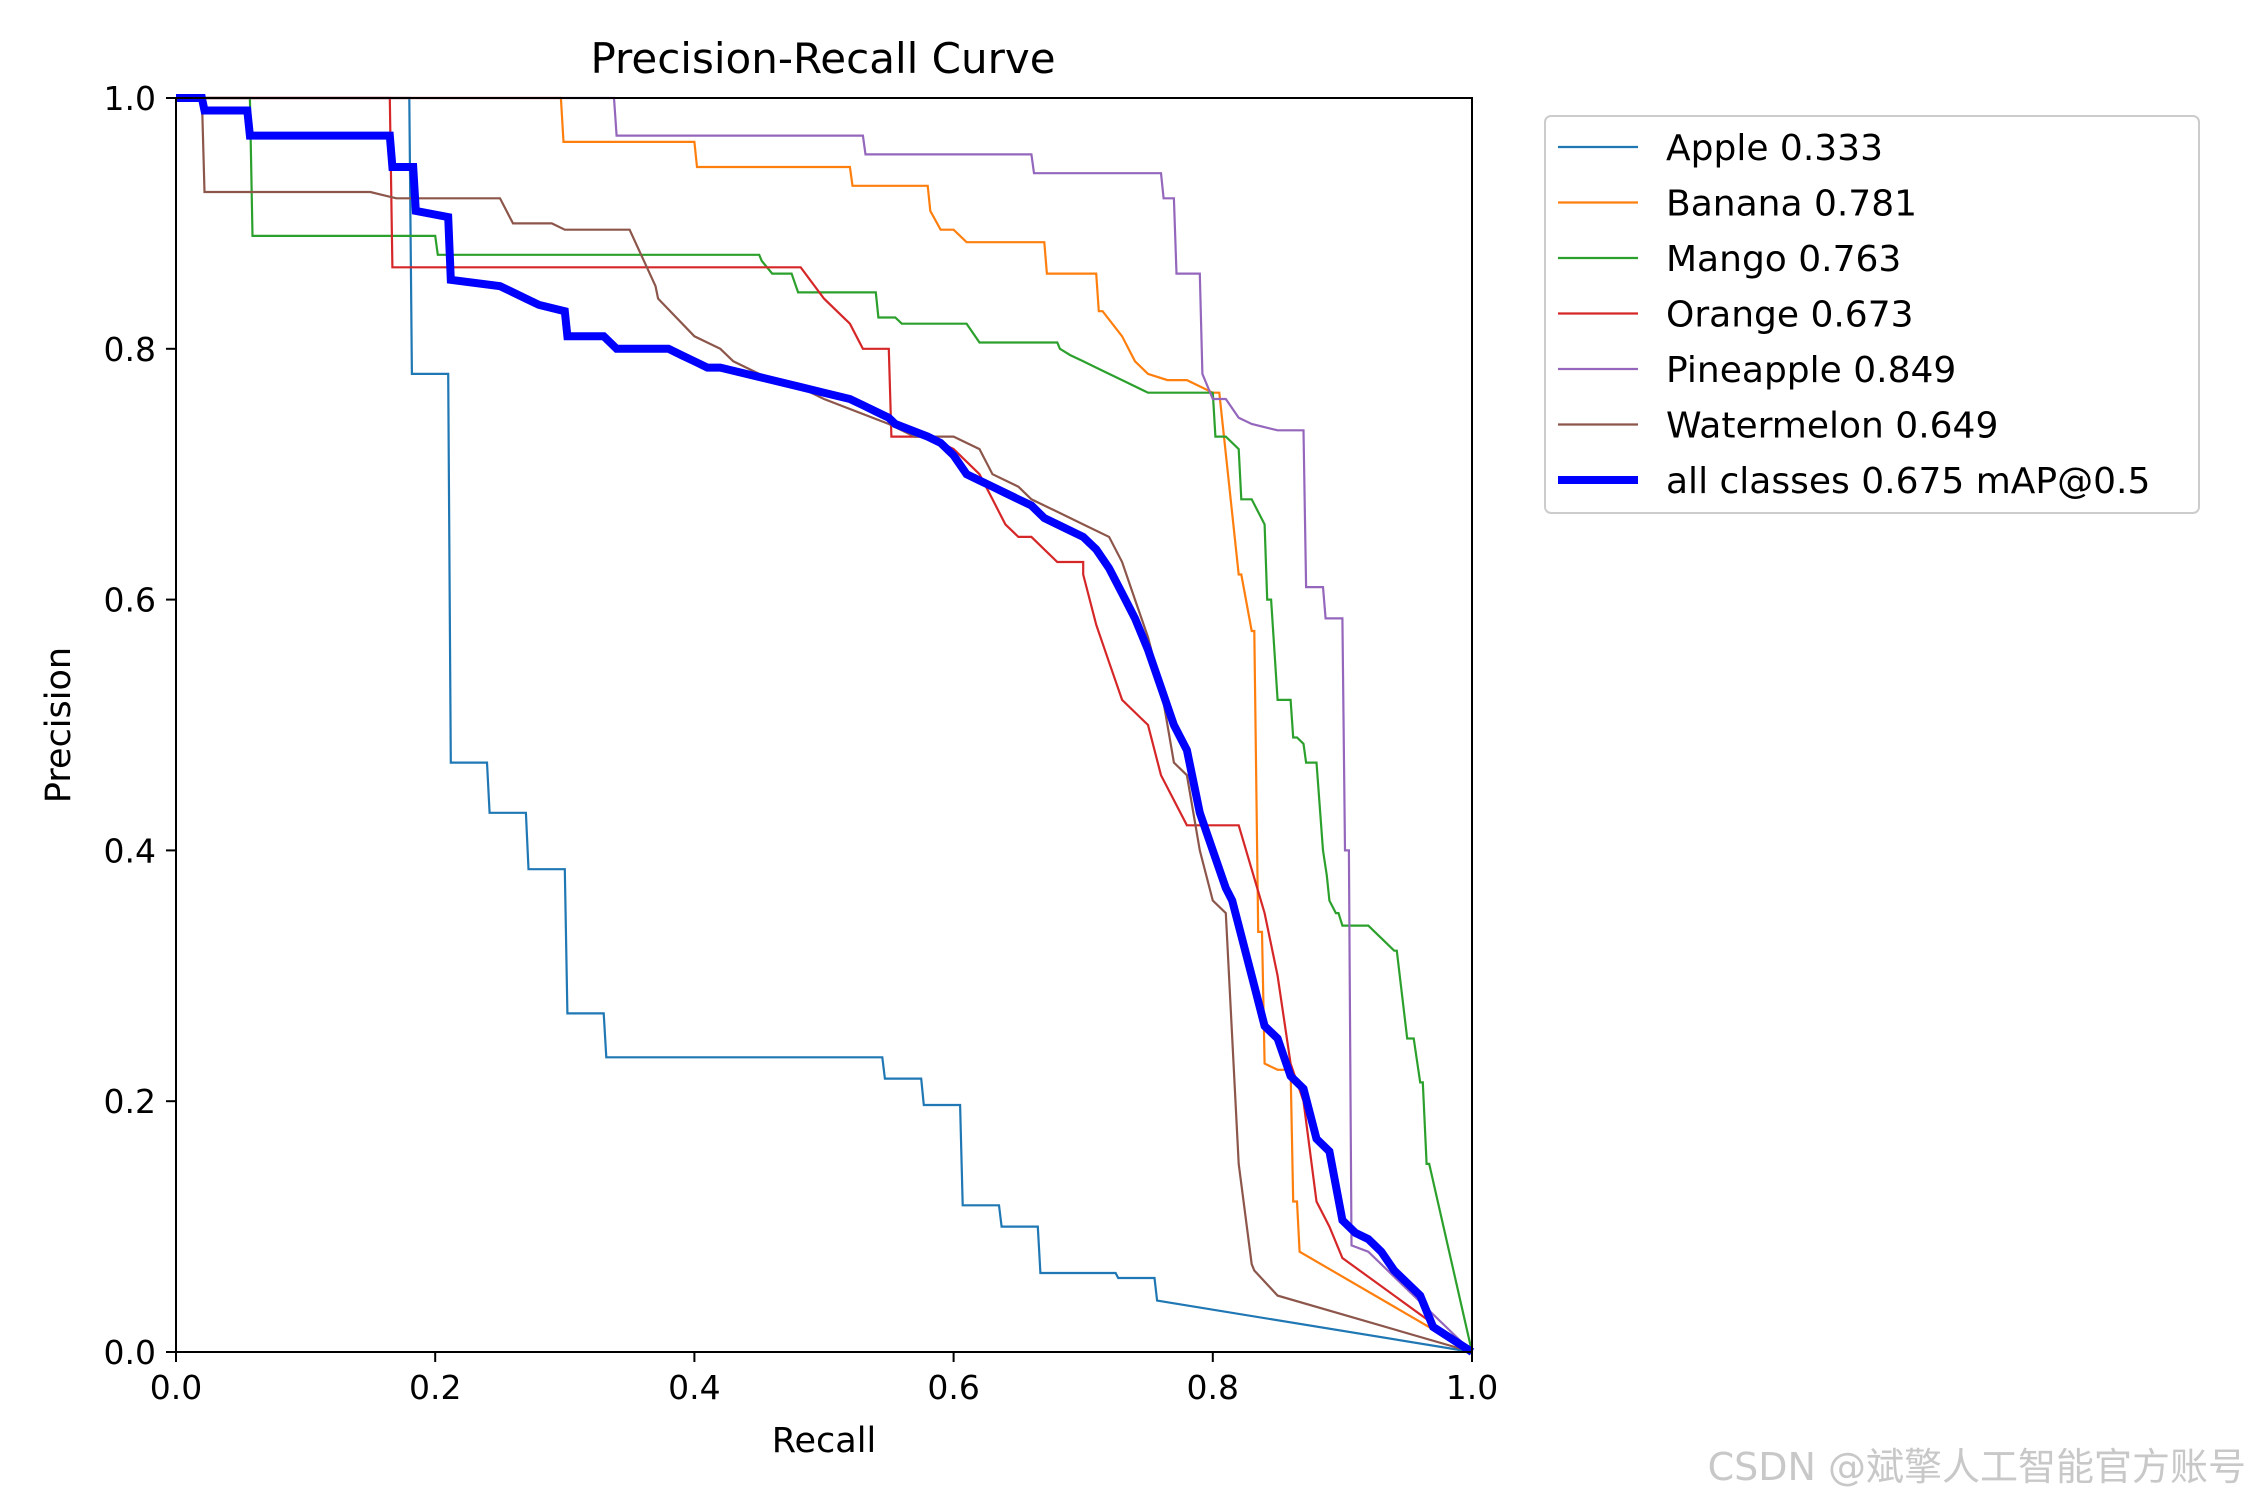 Image resolution: width=2250 pixels, height=1500 pixels. I want to click on legend-entry-label: Apple 0.333, so click(1774, 148).